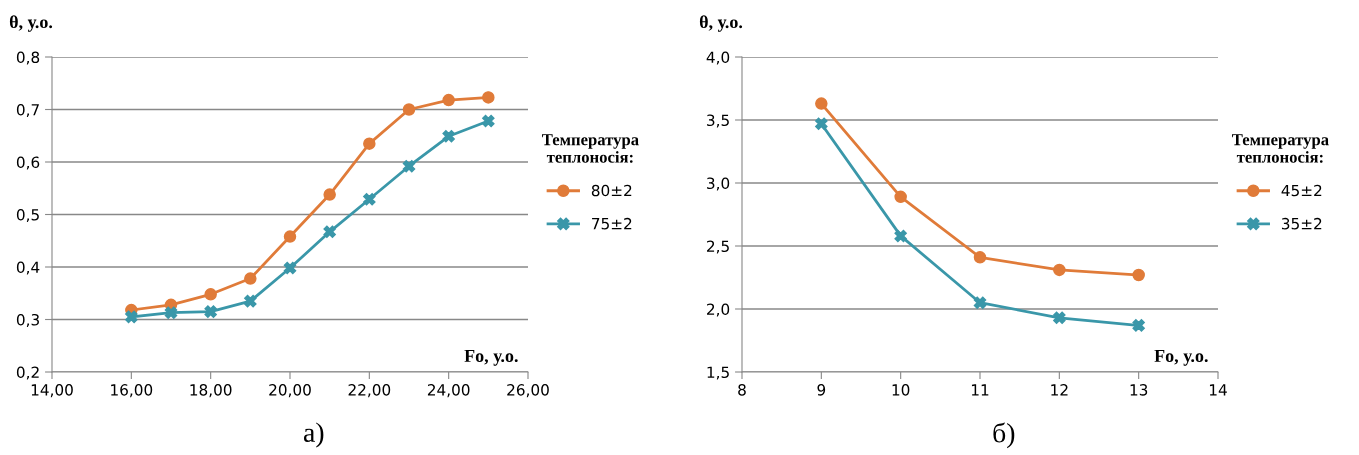 This screenshot has width=1359, height=455. What do you see at coordinates (821, 390) in the screenshot?
I see `x-tick-label: 9` at bounding box center [821, 390].